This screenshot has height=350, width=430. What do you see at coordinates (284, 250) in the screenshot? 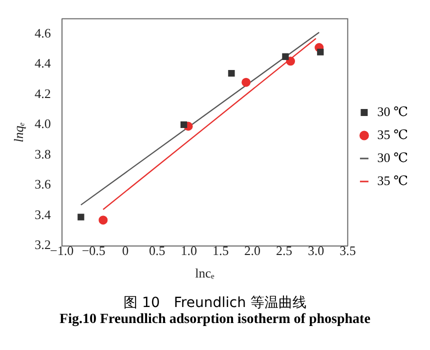
I see `x-tick-label: 2.5` at bounding box center [284, 250].